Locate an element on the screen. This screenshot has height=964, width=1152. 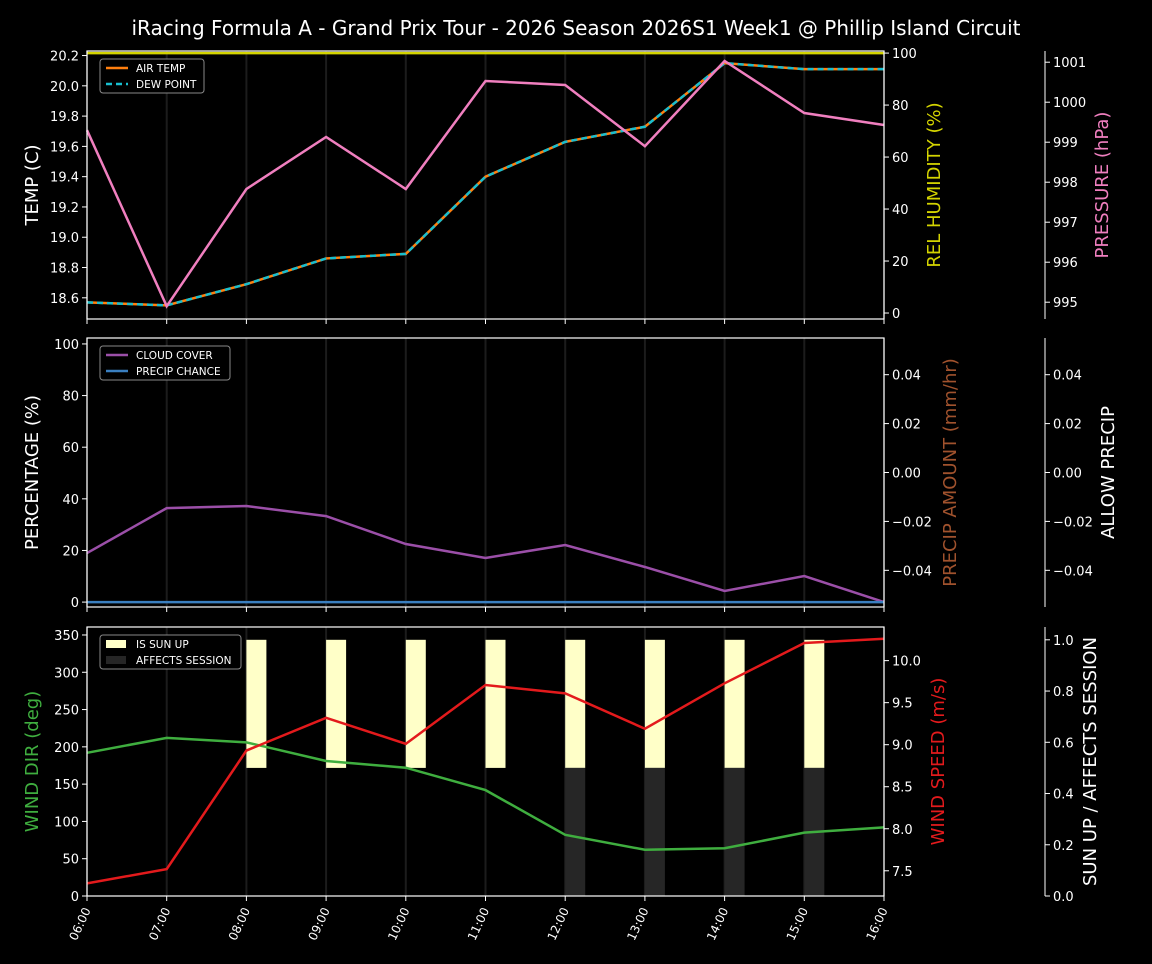
right2-tick-label: 0.0 is located at coordinates (1063, 897).